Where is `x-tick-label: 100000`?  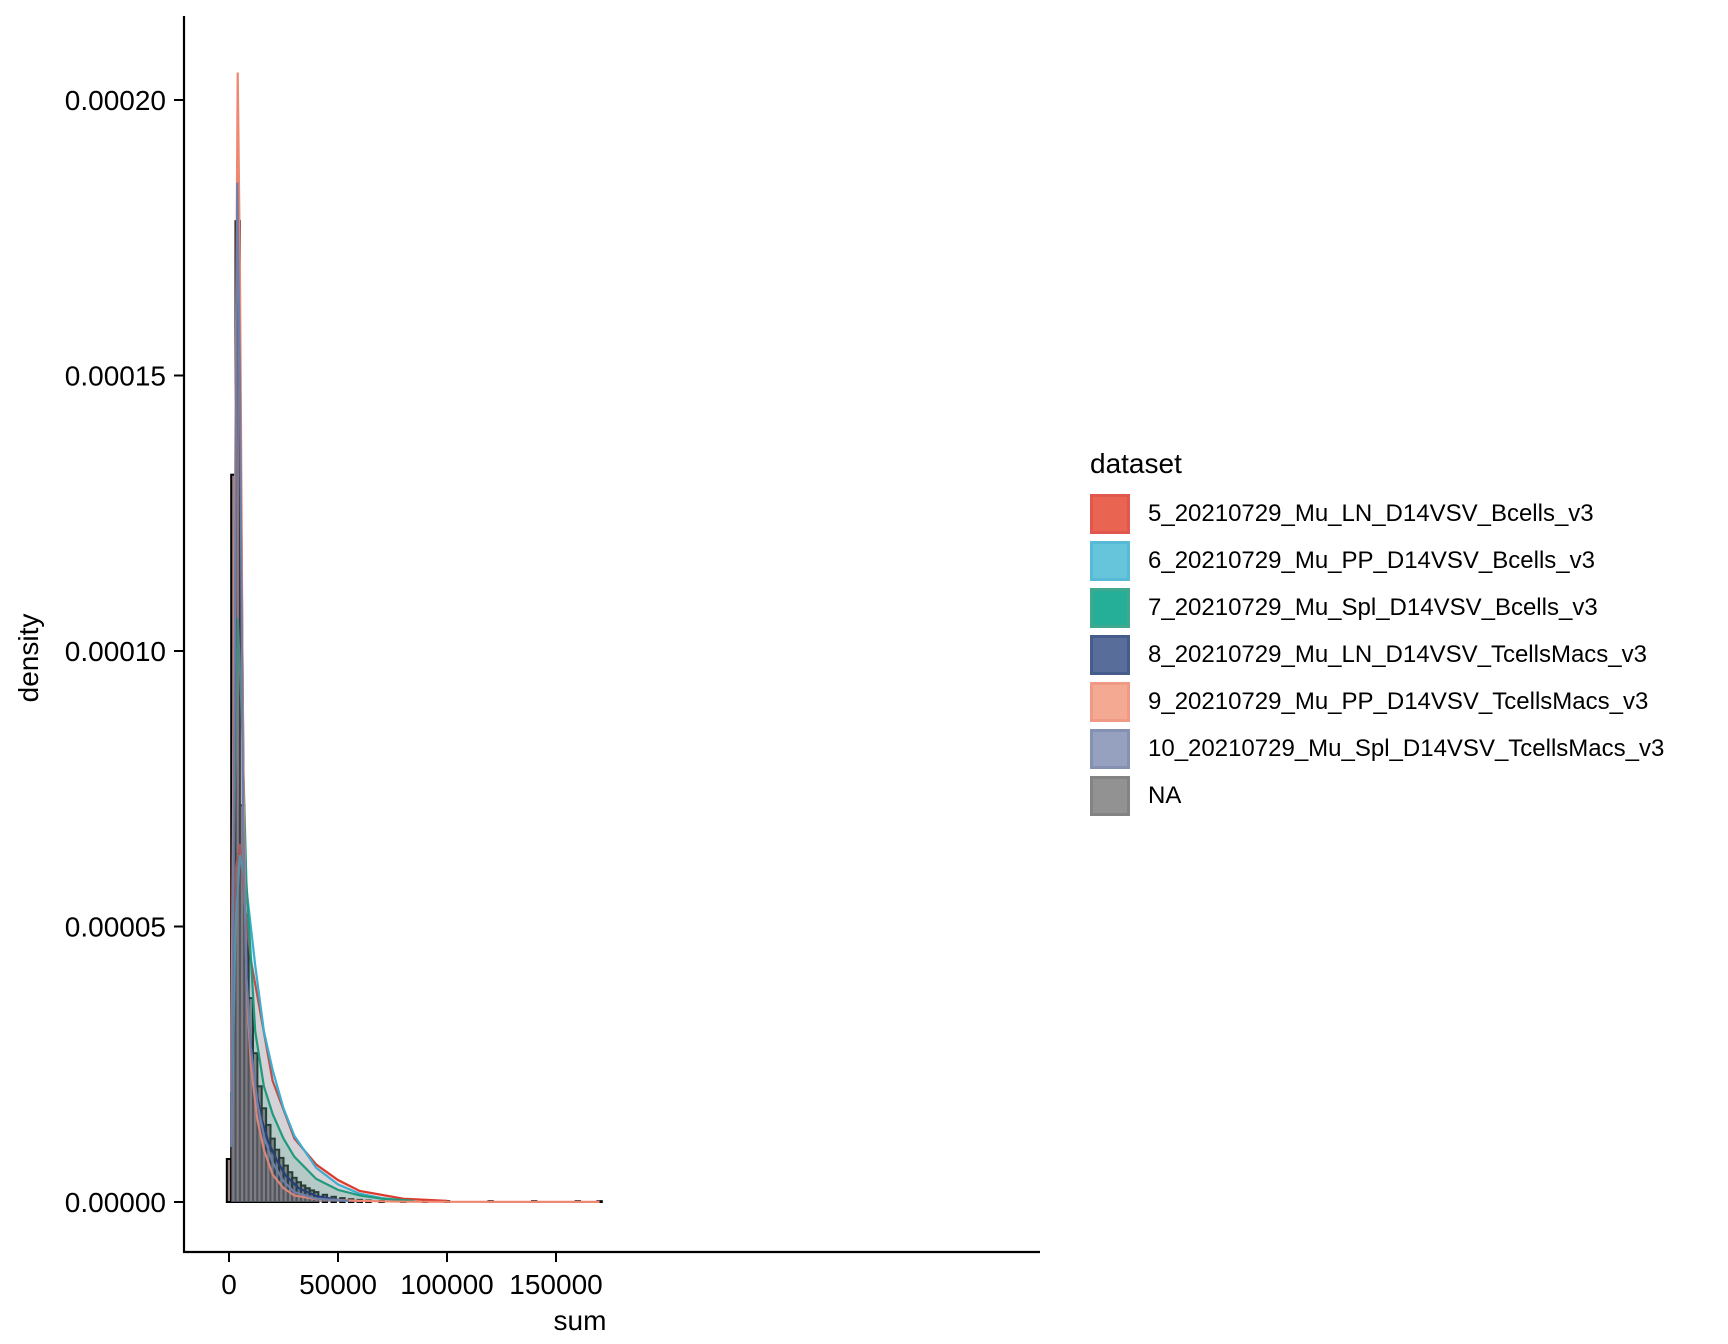 x-tick-label: 100000 is located at coordinates (446, 1284).